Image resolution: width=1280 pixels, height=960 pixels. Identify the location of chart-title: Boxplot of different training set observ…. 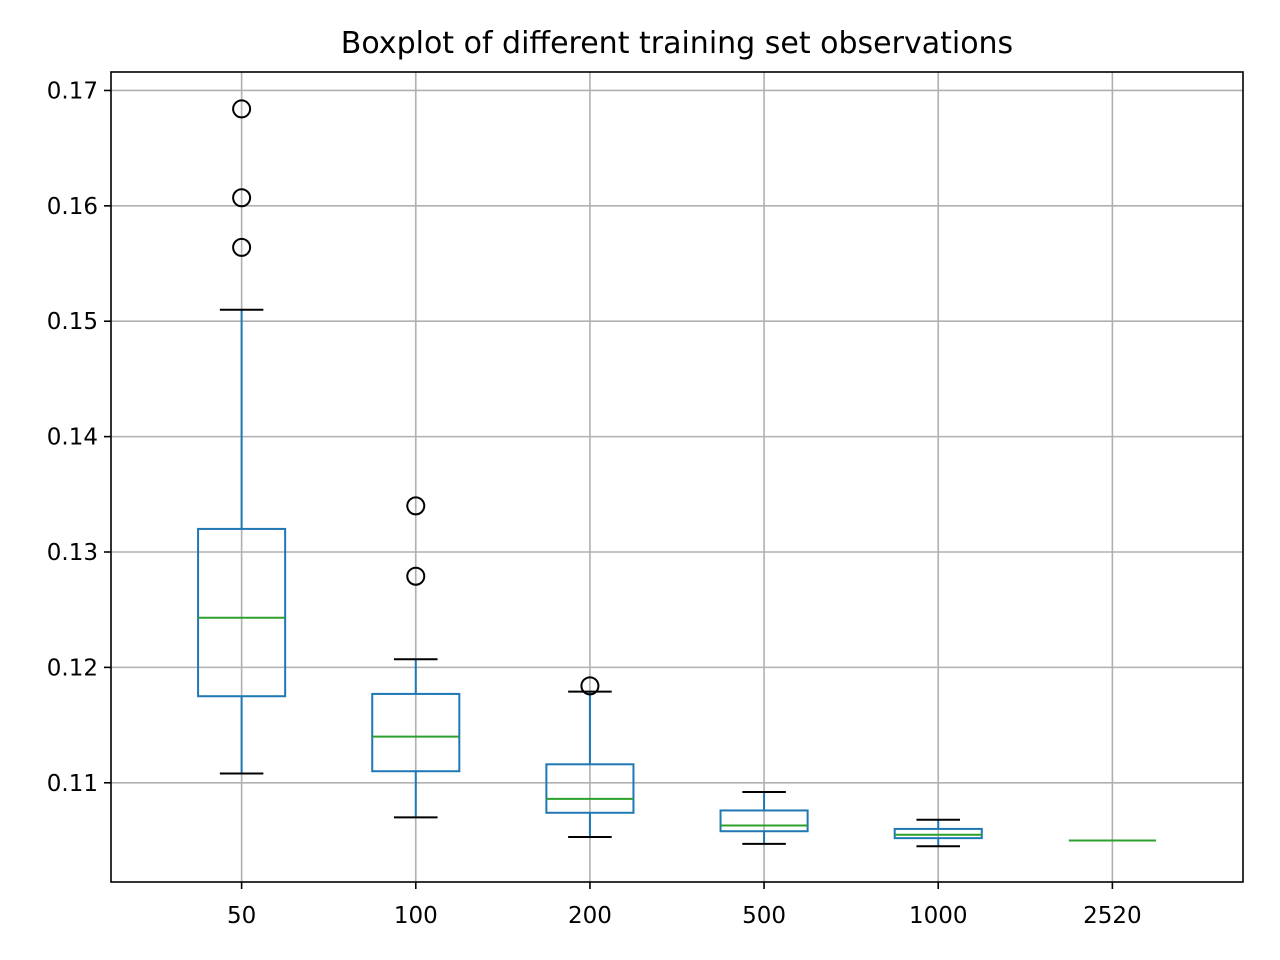
(677, 43).